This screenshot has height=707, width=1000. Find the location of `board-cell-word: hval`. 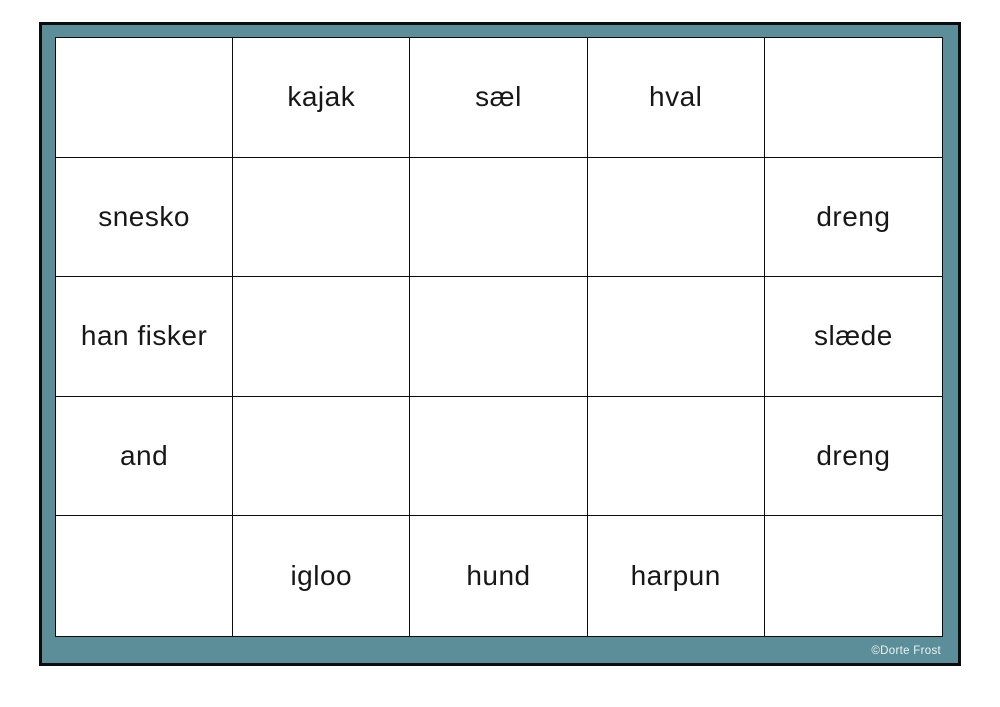

board-cell-word: hval is located at coordinates (676, 98).